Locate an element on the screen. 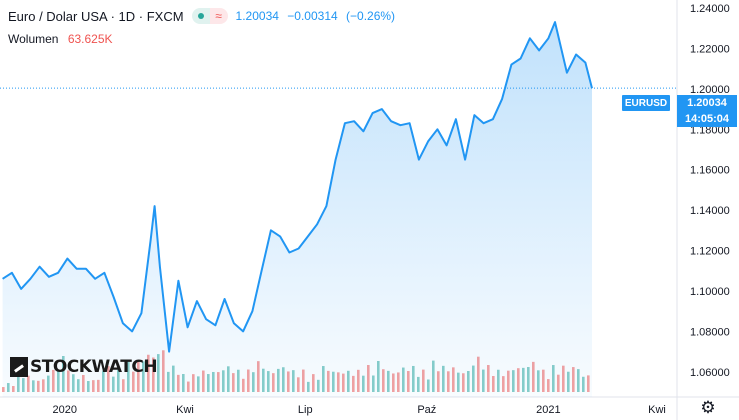 This screenshot has width=739, height=420. y-tick-label: 1.14000 is located at coordinates (710, 211).